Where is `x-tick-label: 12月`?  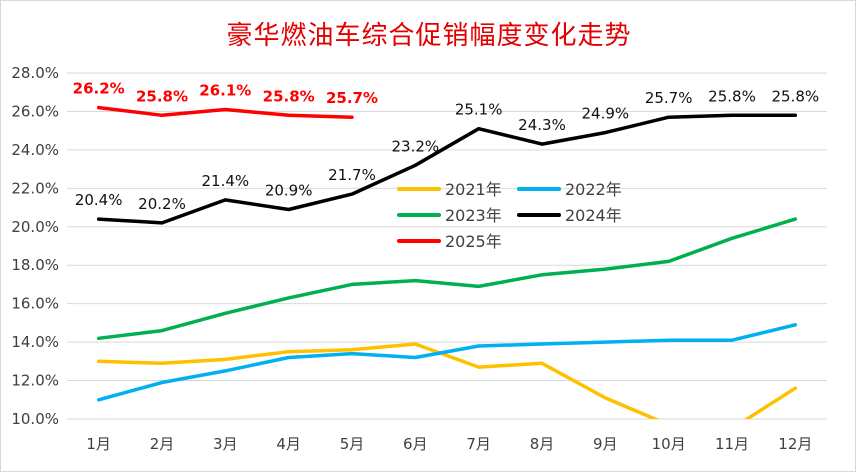
x-tick-label: 12月 is located at coordinates (795, 444).